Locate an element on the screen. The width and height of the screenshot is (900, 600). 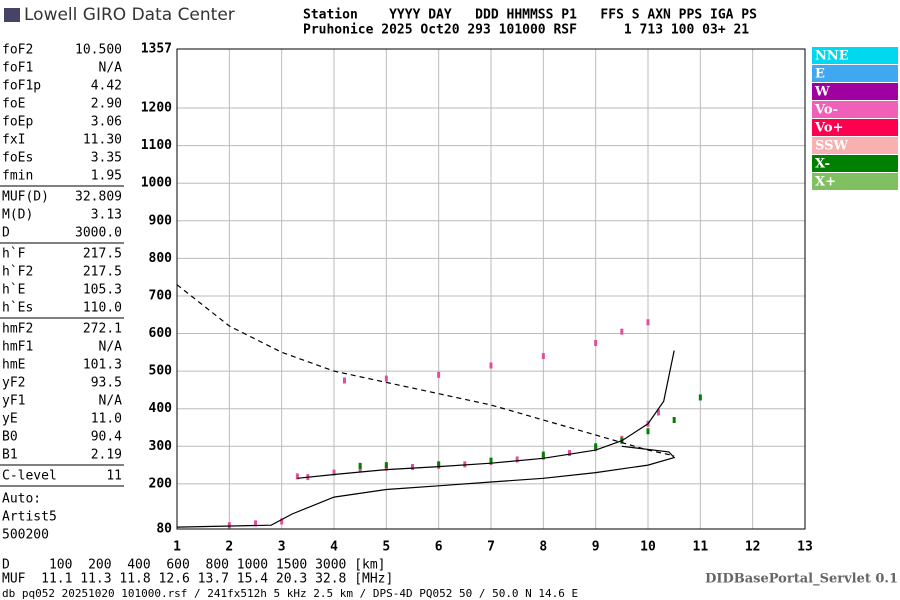
param-name: h`F is located at coordinates (14, 254).